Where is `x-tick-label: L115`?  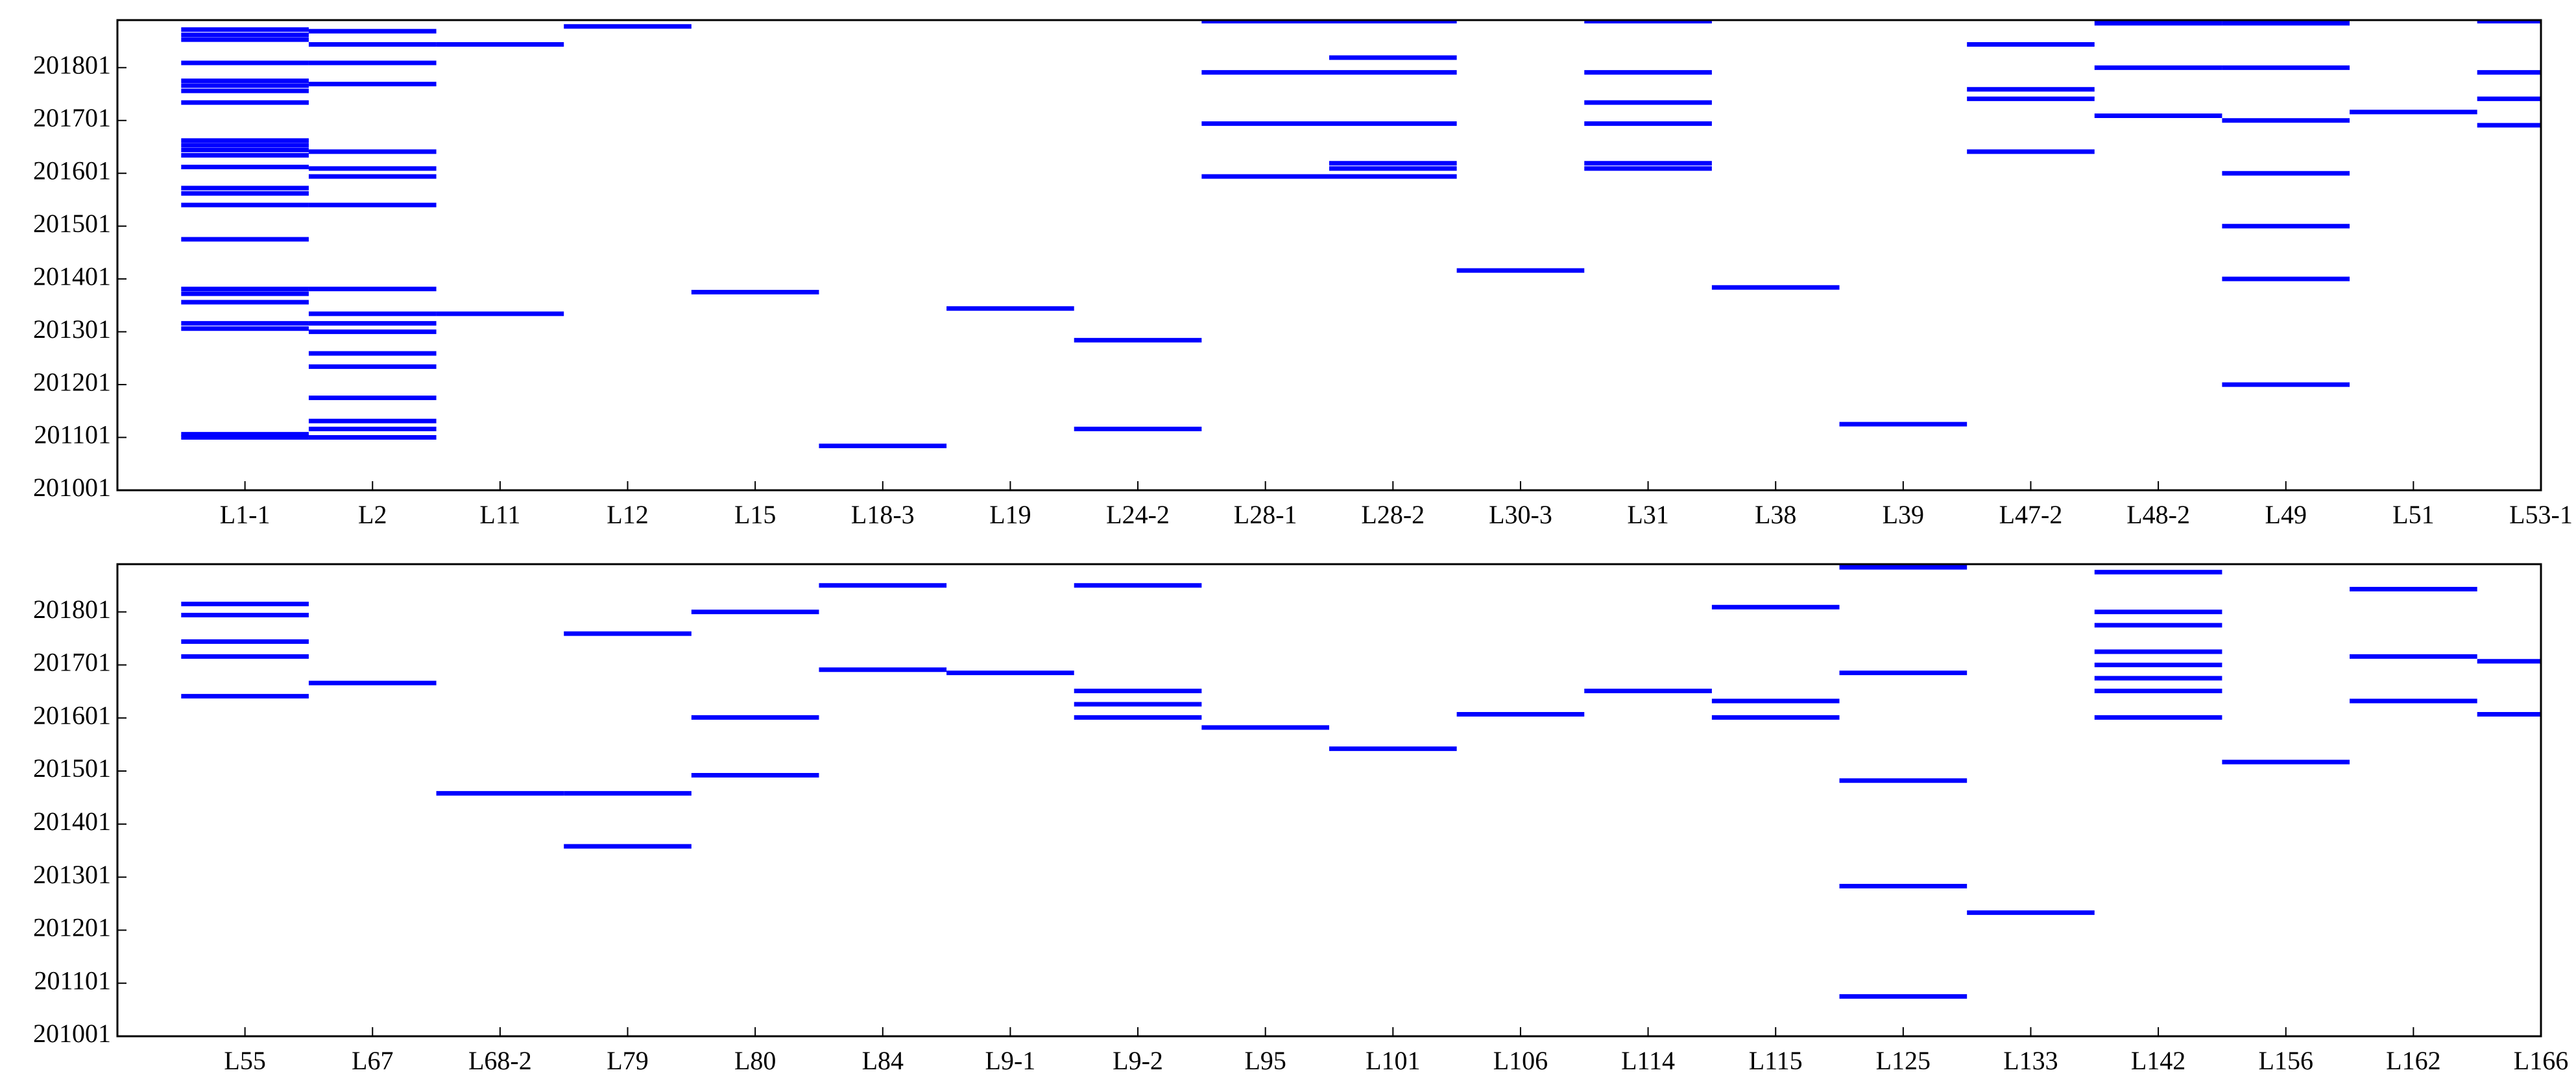 x-tick-label: L115 is located at coordinates (1776, 1060).